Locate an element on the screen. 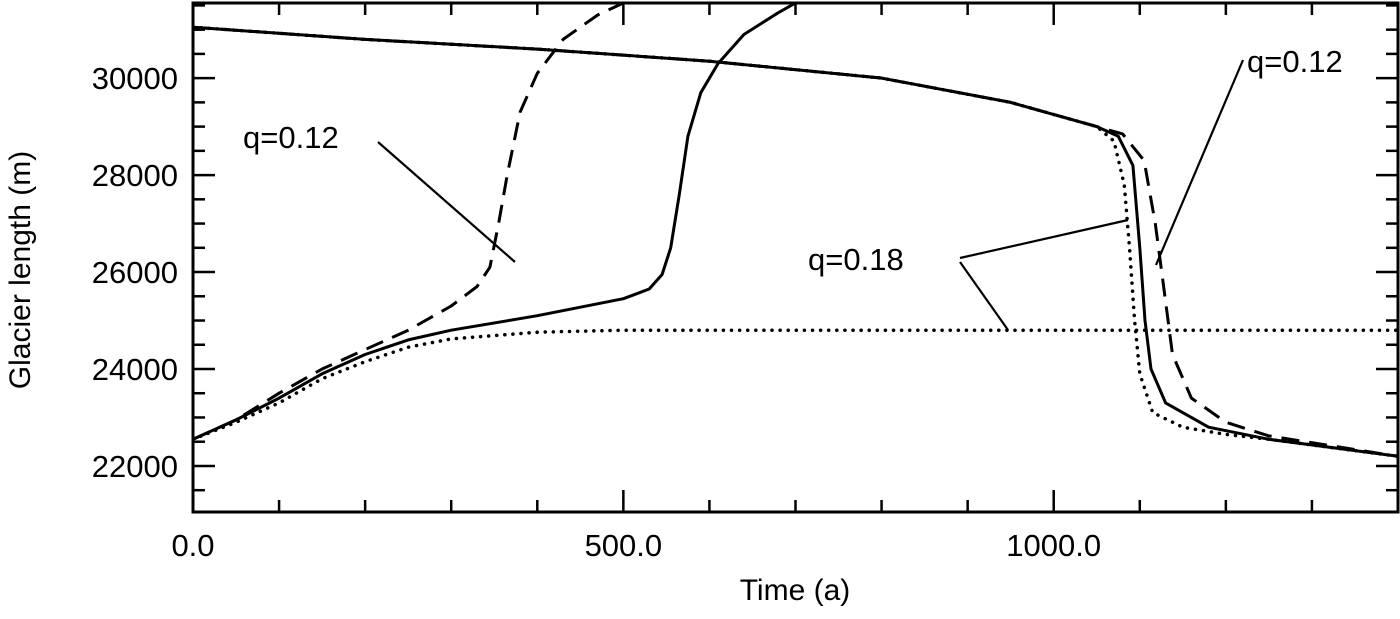 This screenshot has height=619, width=1400. x-tick-label: 500.0 is located at coordinates (624, 545).